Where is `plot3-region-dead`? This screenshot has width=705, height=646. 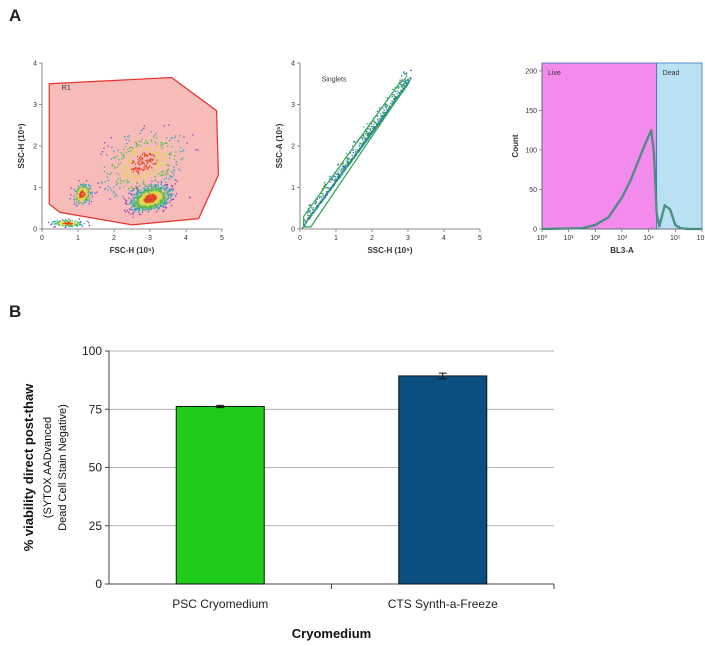
plot3-region-dead is located at coordinates (679, 146).